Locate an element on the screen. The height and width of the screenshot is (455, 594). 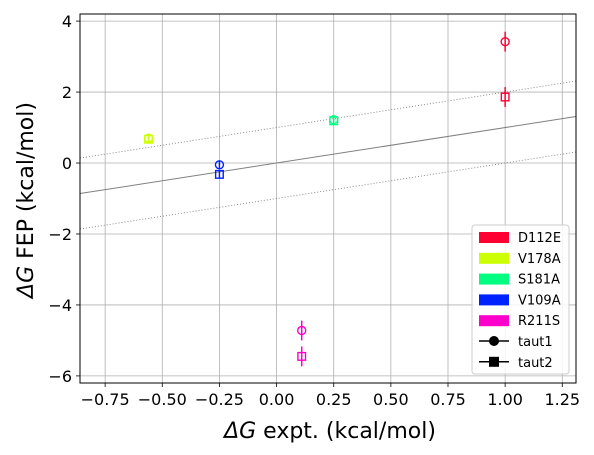
x-tick-label: −0.25 is located at coordinates (219, 399).